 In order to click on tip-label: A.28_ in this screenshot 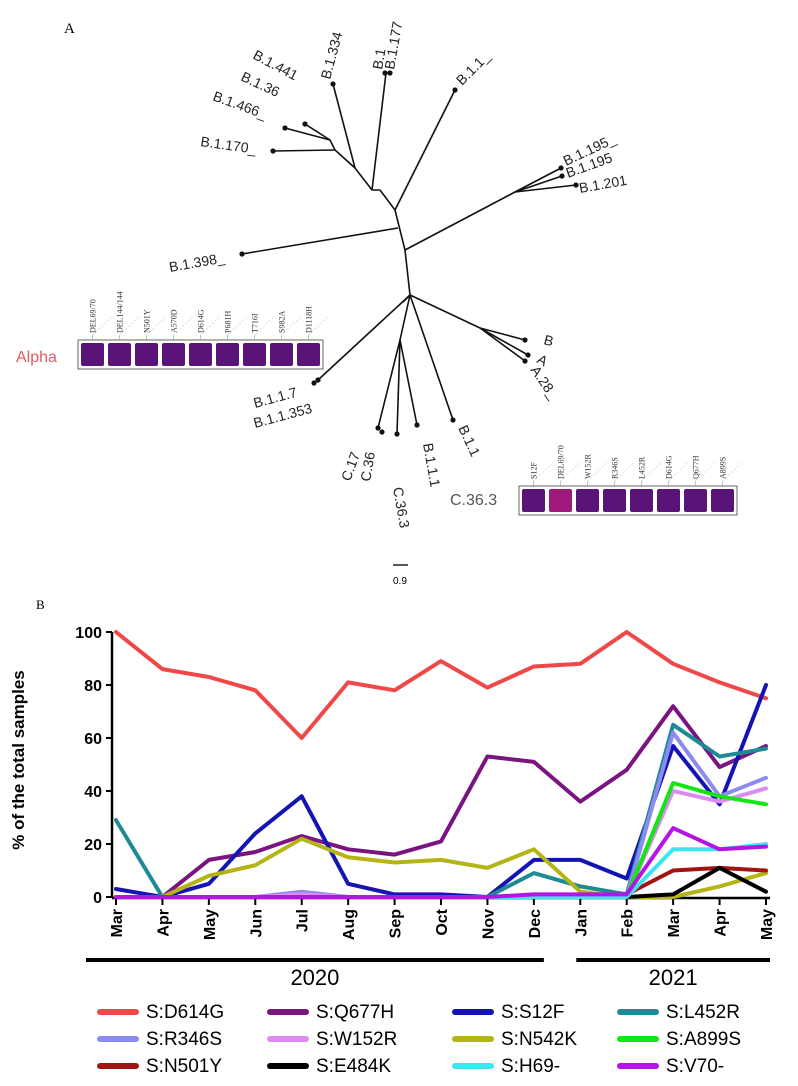, I will do `click(545, 382)`.